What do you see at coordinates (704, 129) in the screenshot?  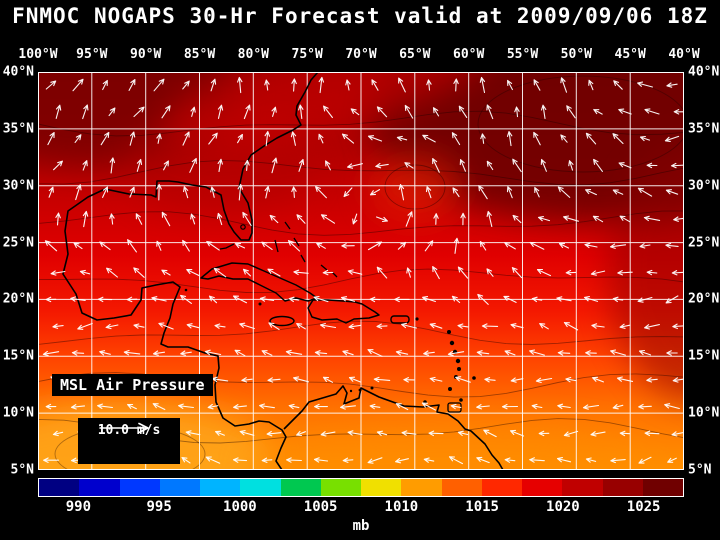 I see `lat-label-right: 35°N` at bounding box center [704, 129].